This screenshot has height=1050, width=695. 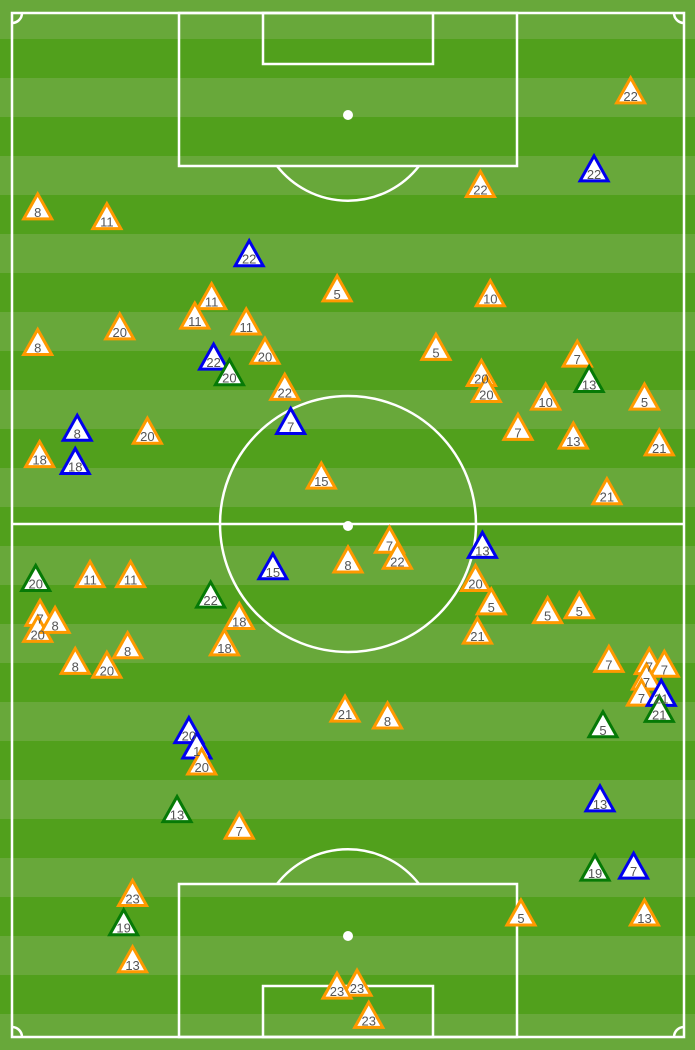 What do you see at coordinates (678, 1031) in the screenshot?
I see `corner-arc-bottom-right` at bounding box center [678, 1031].